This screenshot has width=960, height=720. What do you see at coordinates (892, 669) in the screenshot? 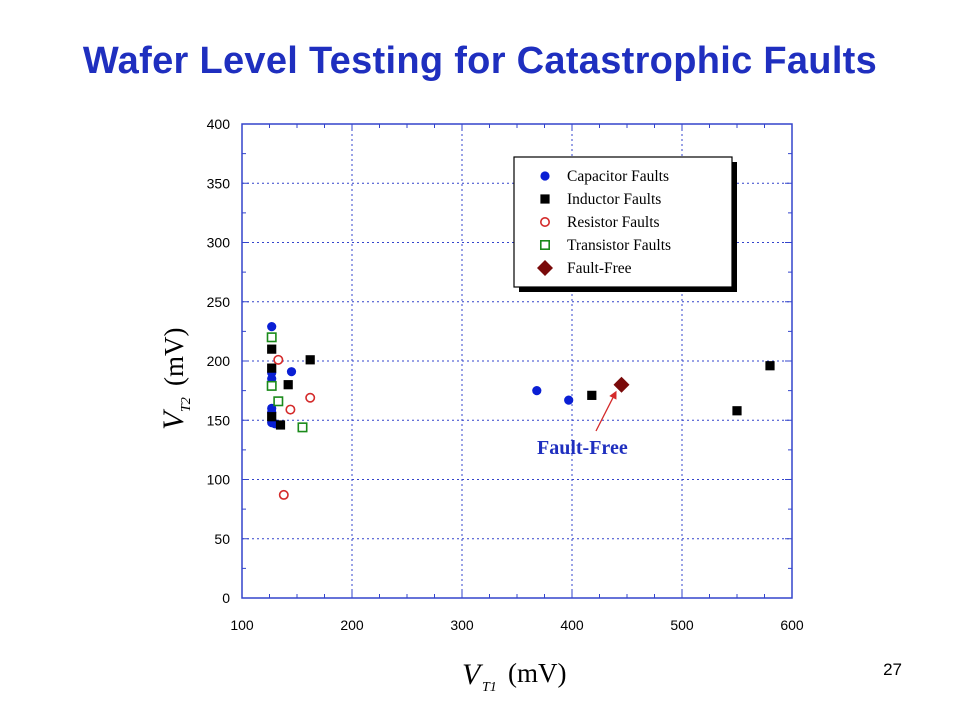
I see `page-number: 27` at bounding box center [892, 669].